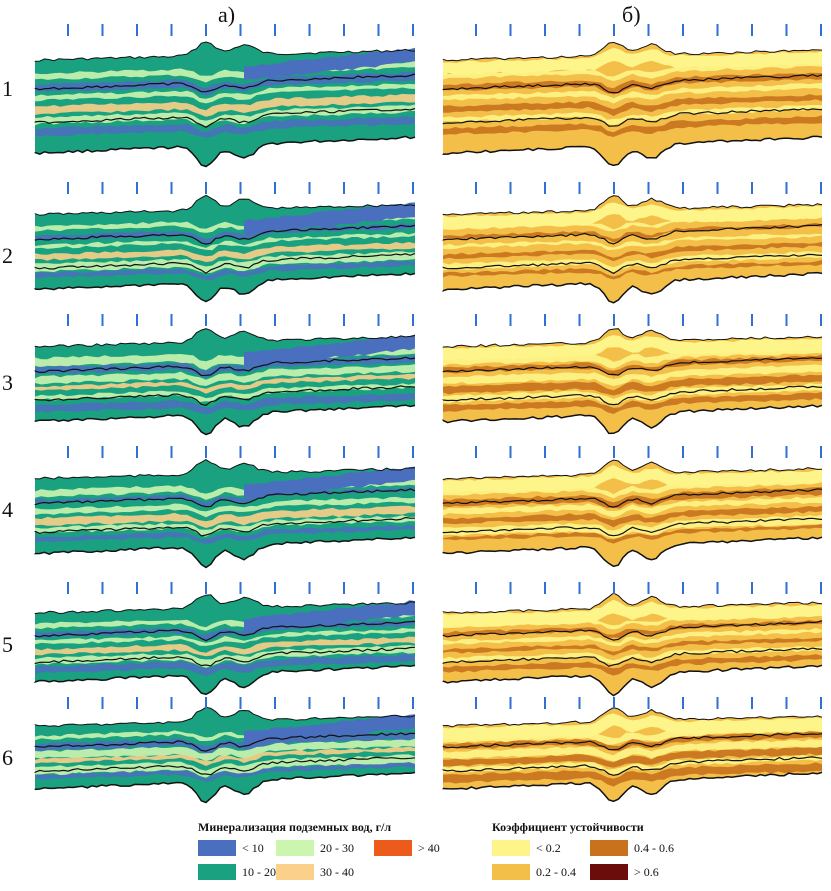  Describe the element at coordinates (253, 847) in the screenshot. I see `legend-label: < 10` at that location.